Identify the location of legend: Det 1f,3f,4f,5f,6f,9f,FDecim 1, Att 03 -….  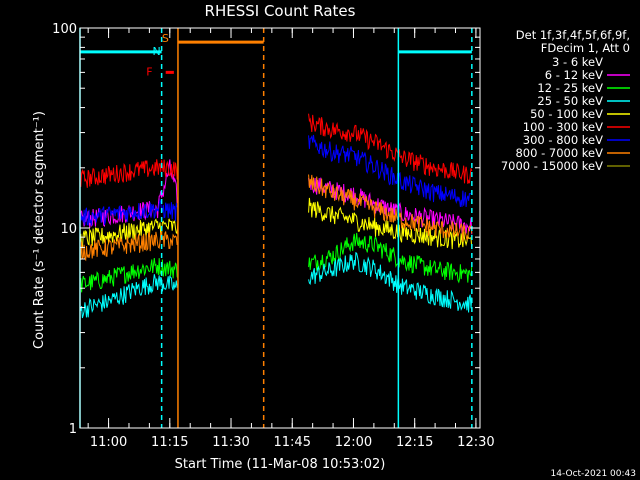
(565, 100).